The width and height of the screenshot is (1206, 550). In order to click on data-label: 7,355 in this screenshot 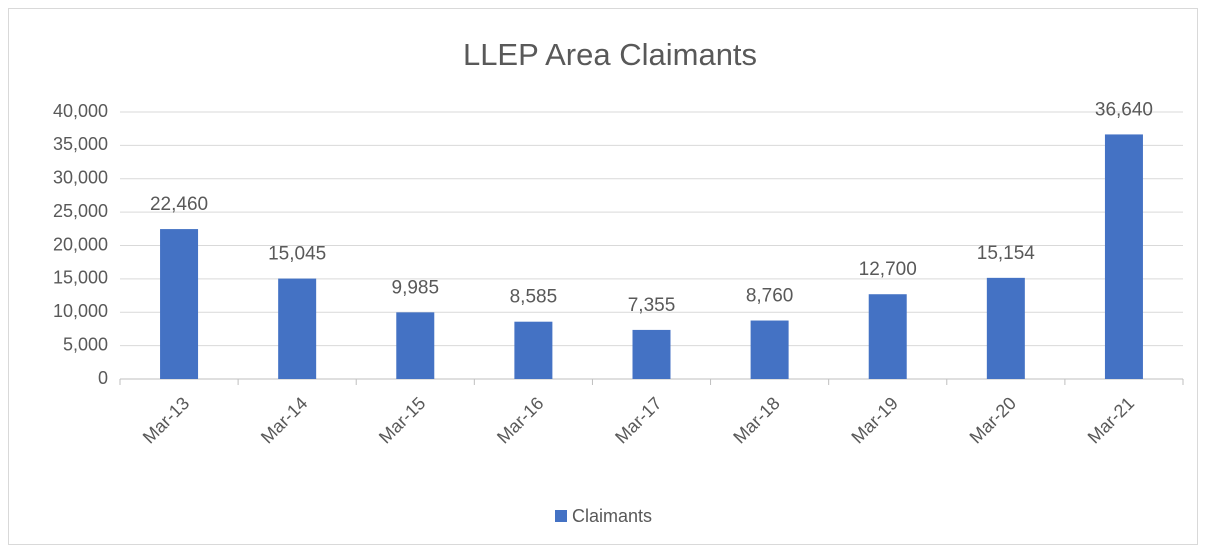, I will do `click(652, 305)`.